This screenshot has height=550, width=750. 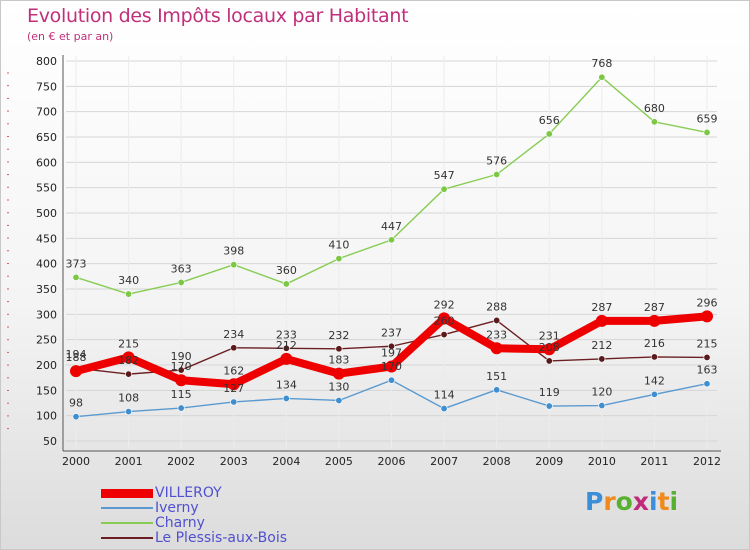 What do you see at coordinates (181, 356) in the screenshot?
I see `data-label-le-plessis-aux-bois: 190` at bounding box center [181, 356].